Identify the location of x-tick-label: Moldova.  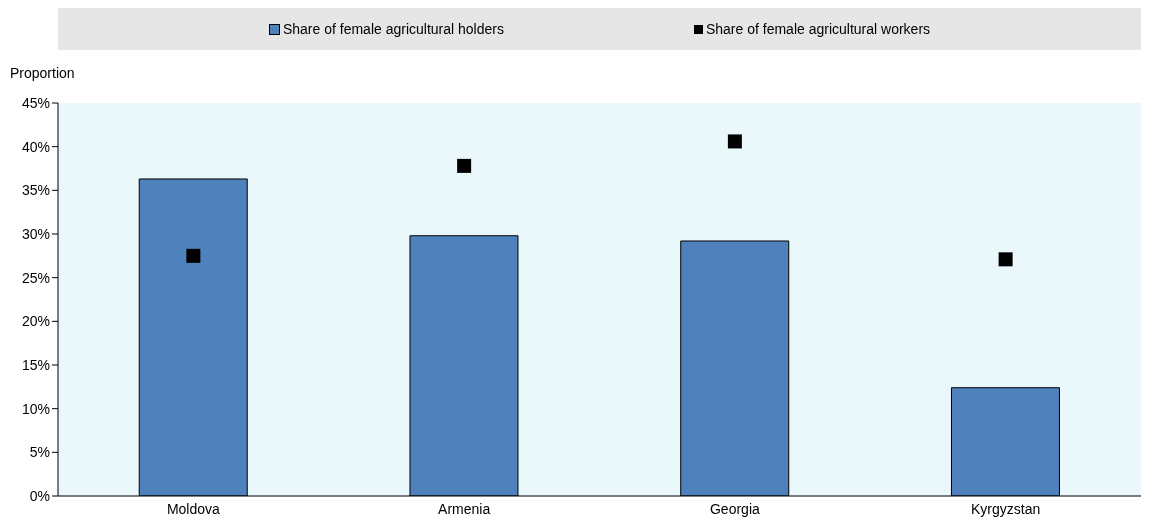
(193, 508).